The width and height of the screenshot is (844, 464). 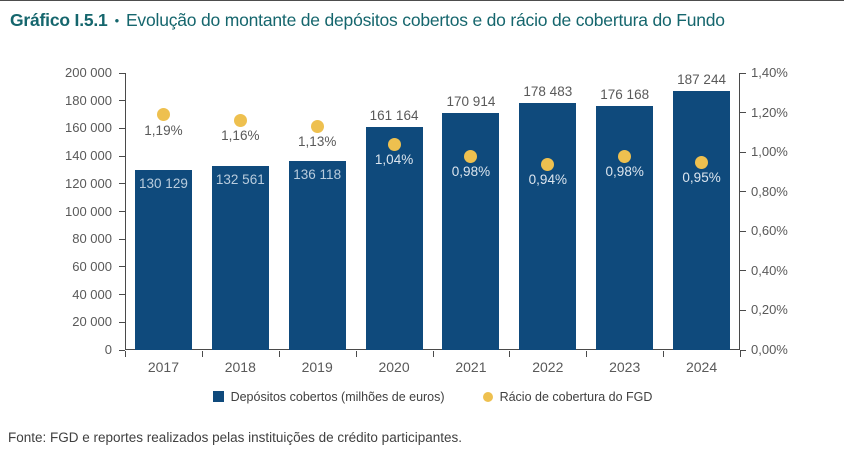 What do you see at coordinates (769, 349) in the screenshot?
I see `y-tick-label-right: 0,00%` at bounding box center [769, 349].